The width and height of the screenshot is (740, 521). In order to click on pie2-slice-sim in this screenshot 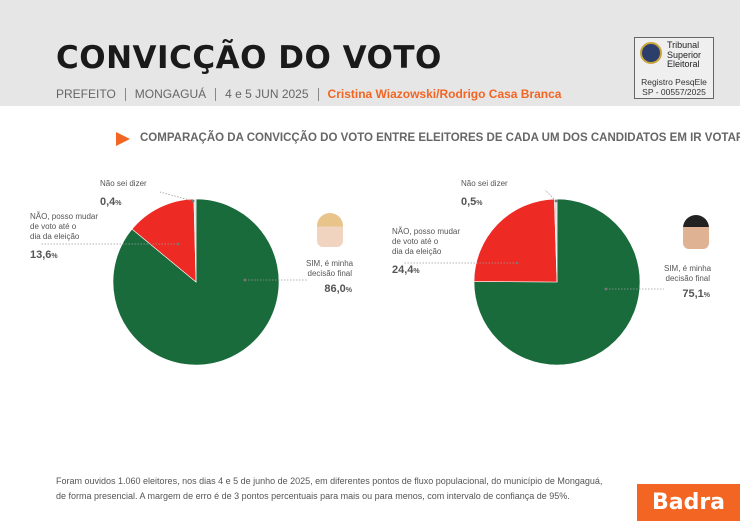, I will do `click(557, 282)`.